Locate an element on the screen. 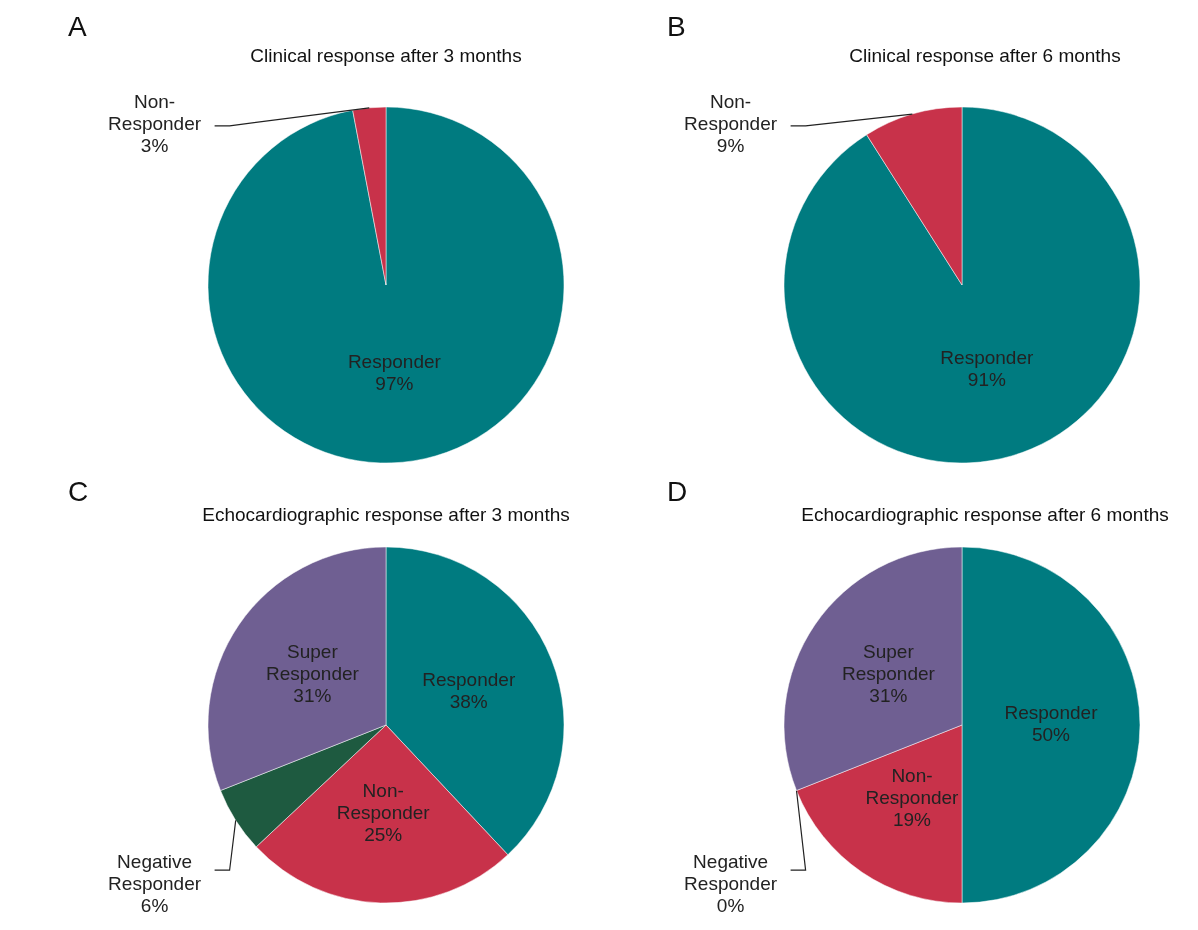 Image resolution: width=1198 pixels, height=930 pixels. data-label: 38% is located at coordinates (468, 702).